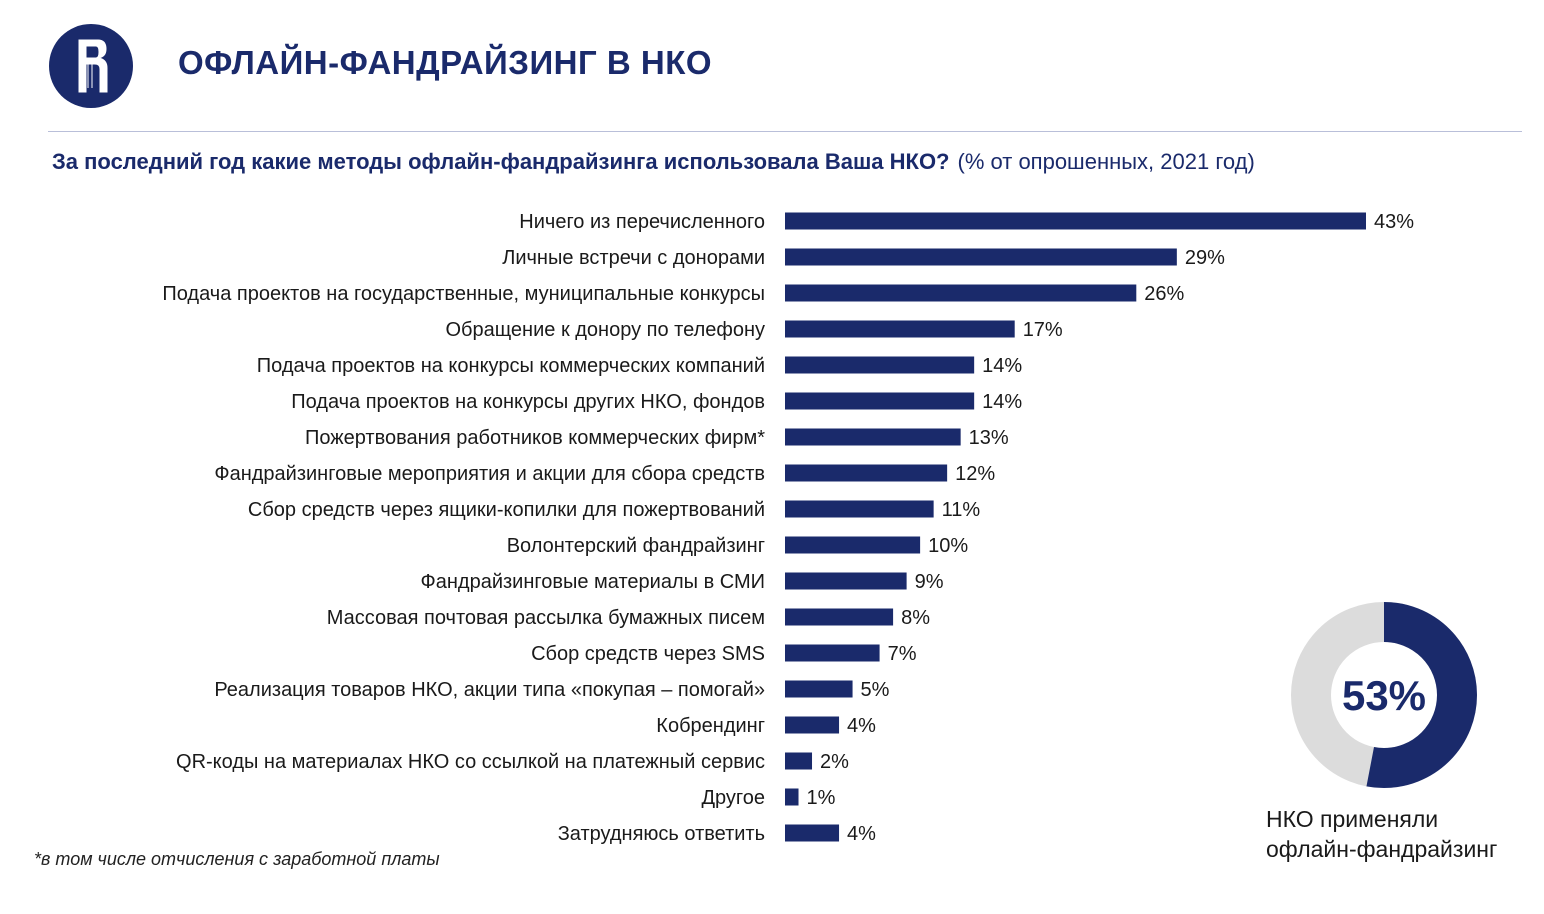  I want to click on donut-caption-line1: НКО применяли, so click(1352, 819).